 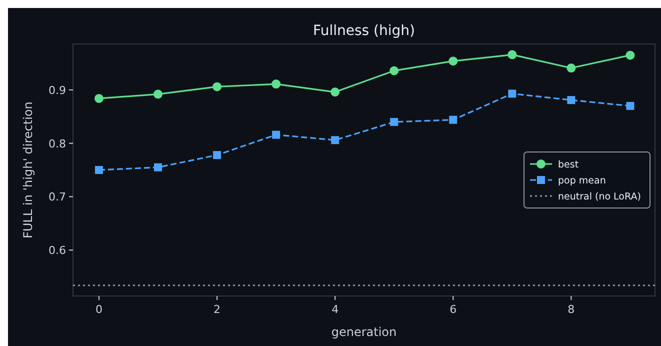 I want to click on y-axis-title: FULL in 'high' direction, so click(x=28, y=170).